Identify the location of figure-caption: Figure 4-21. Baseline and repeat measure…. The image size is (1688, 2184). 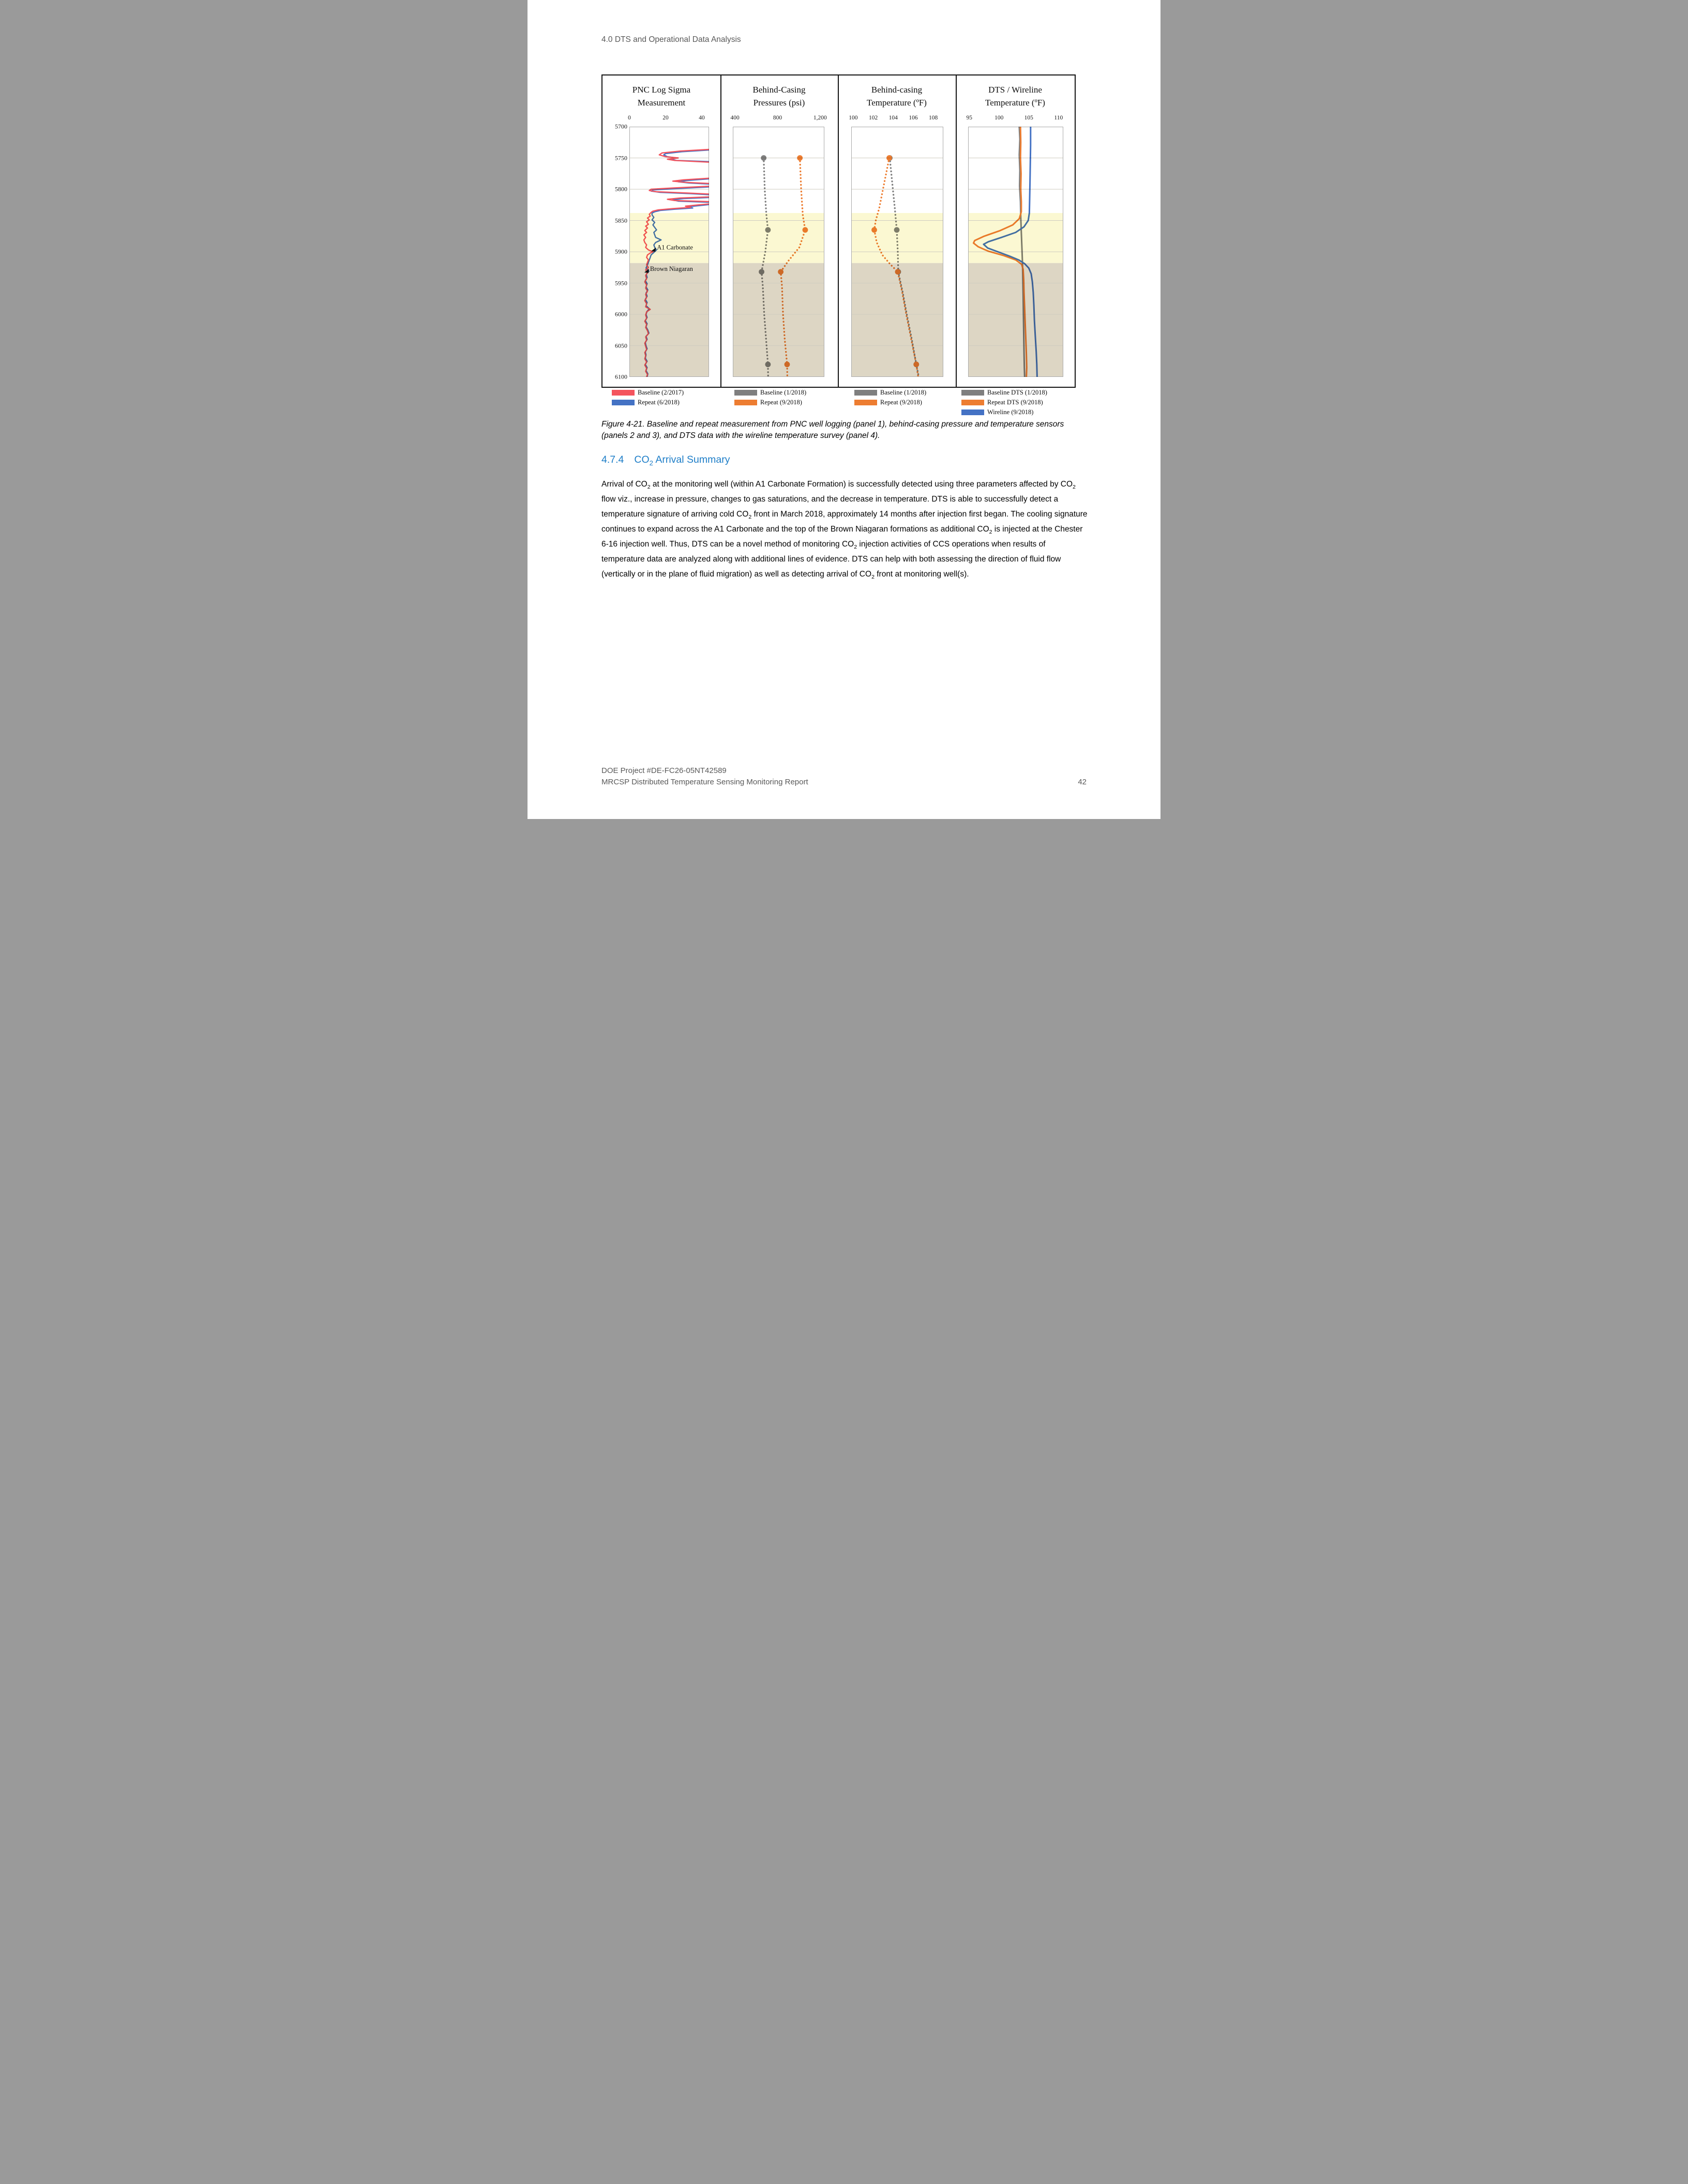
(833, 430).